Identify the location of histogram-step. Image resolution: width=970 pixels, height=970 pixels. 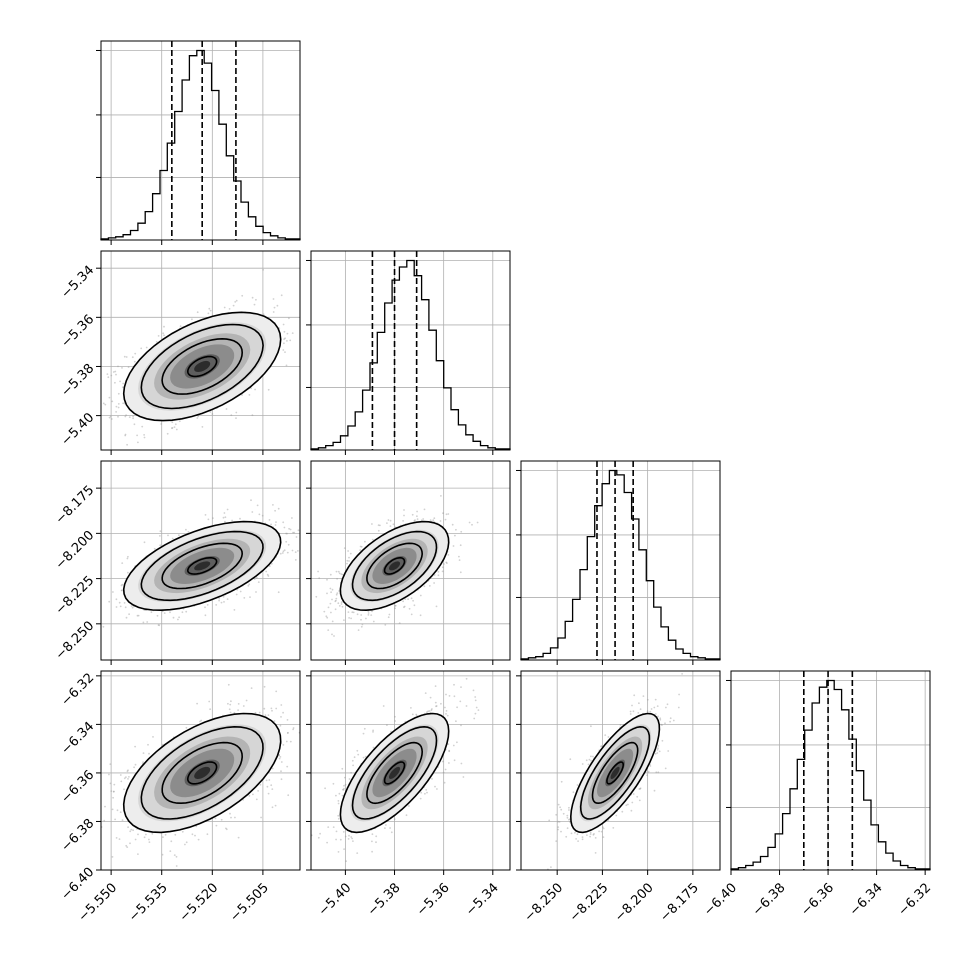
(200, 144).